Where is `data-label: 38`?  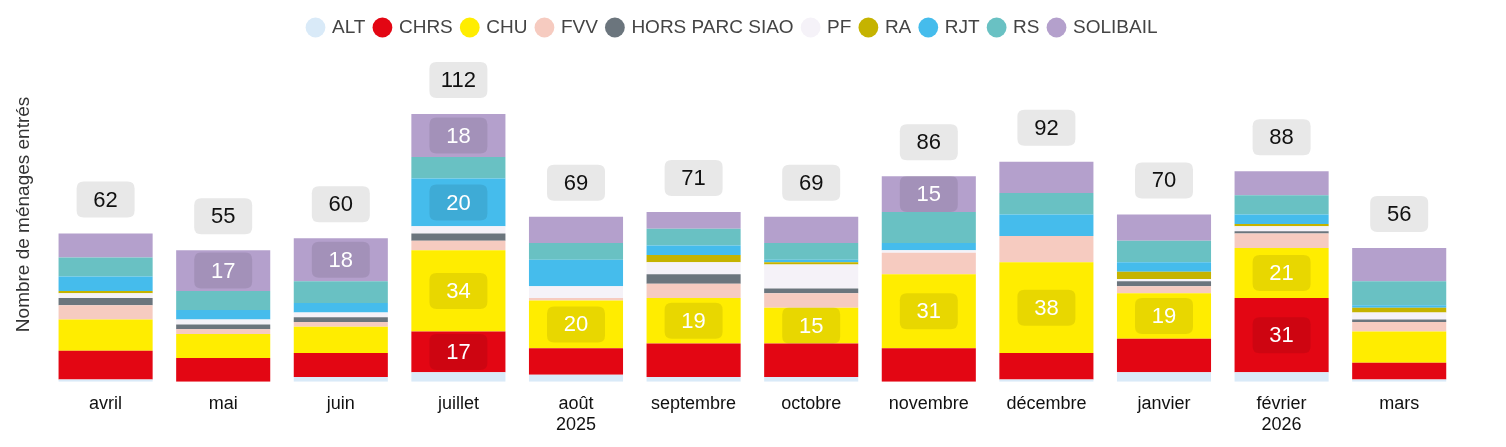 data-label: 38 is located at coordinates (1046, 307).